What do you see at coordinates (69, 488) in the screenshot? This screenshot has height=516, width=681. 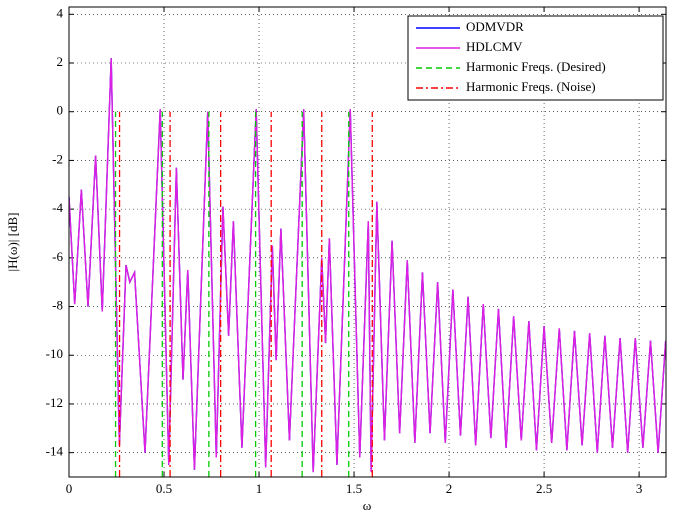 I see `x-tick-label: 0` at bounding box center [69, 488].